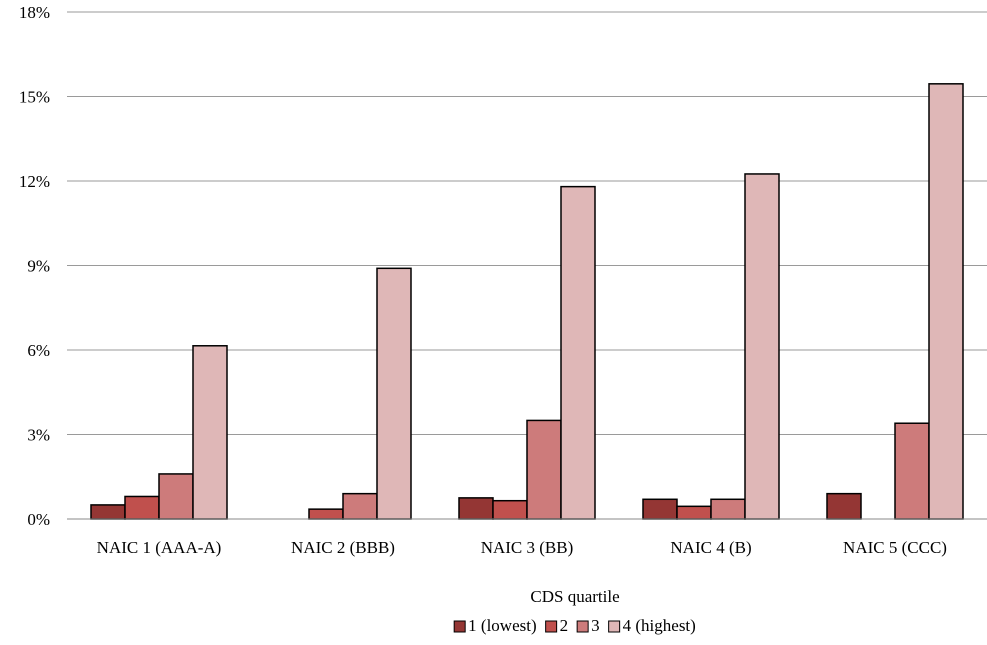 Image resolution: width=987 pixels, height=645 pixels. I want to click on x-tick-label: NAIC 3 (BB), so click(527, 547).